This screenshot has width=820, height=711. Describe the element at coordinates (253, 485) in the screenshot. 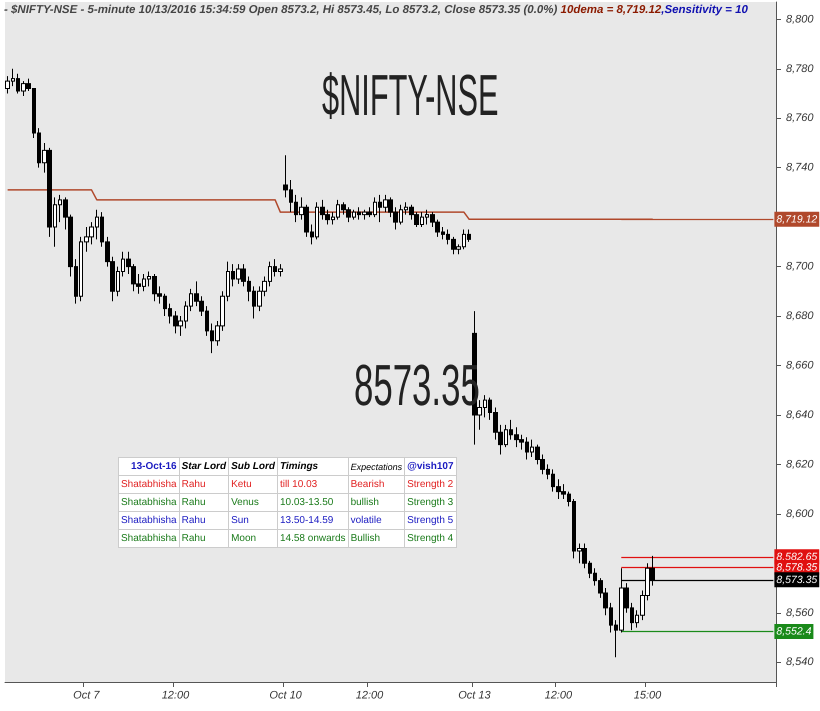

I see `annotation: Ketu` at that location.